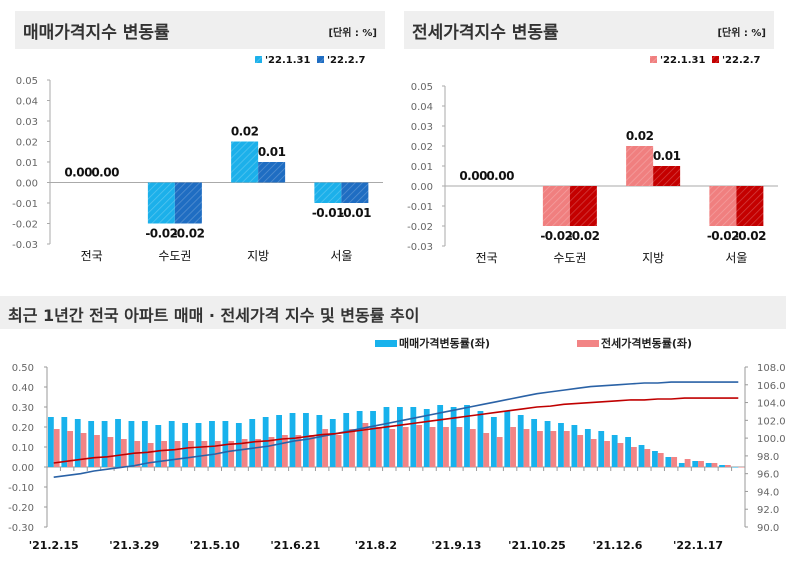 The height and width of the screenshot is (566, 786). I want to click on trend-legend-swatch, so click(386, 343).